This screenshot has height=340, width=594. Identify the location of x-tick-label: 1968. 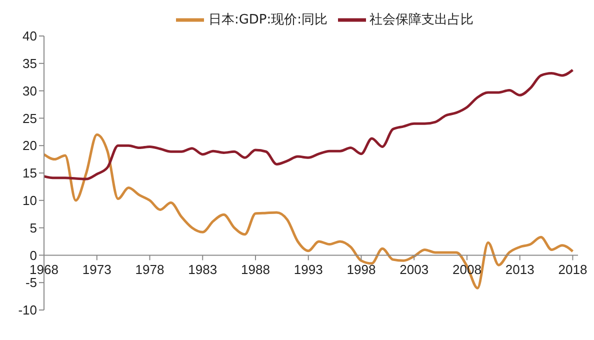
(44, 270).